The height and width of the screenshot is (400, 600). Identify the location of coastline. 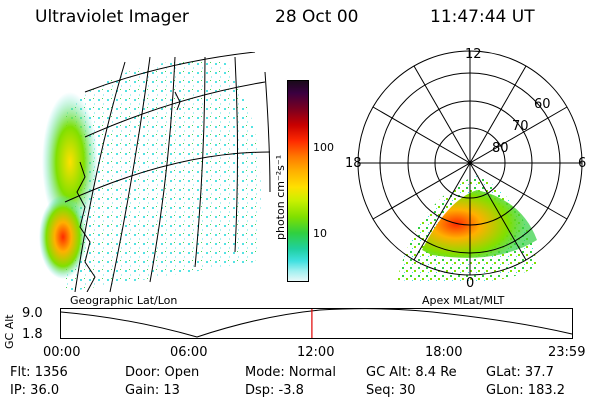
(128, 191).